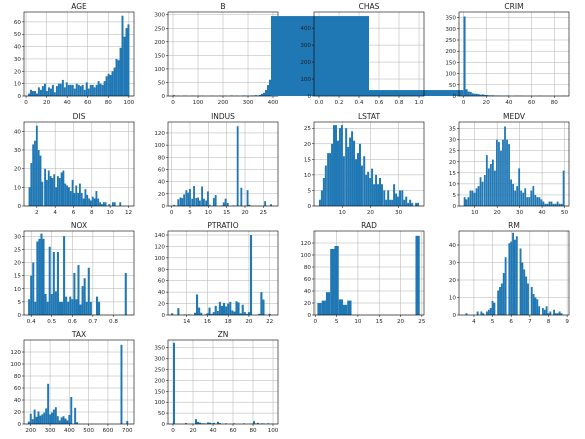  Describe the element at coordinates (305, 244) in the screenshot. I see `y-tick-label: 120` at that location.